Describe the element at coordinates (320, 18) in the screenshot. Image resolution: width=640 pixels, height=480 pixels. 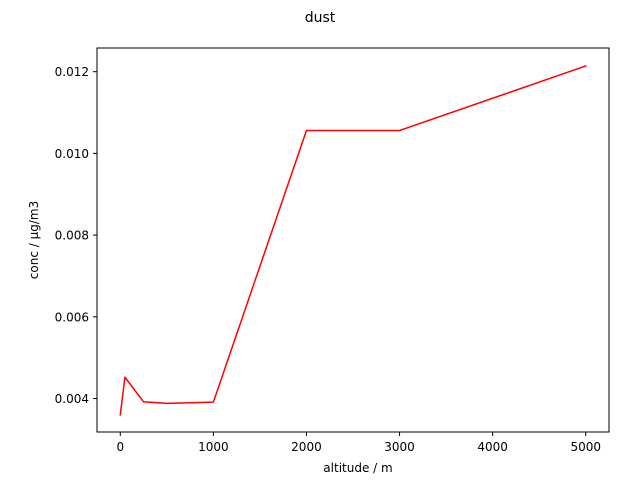
I see `chart-title: dust` at that location.